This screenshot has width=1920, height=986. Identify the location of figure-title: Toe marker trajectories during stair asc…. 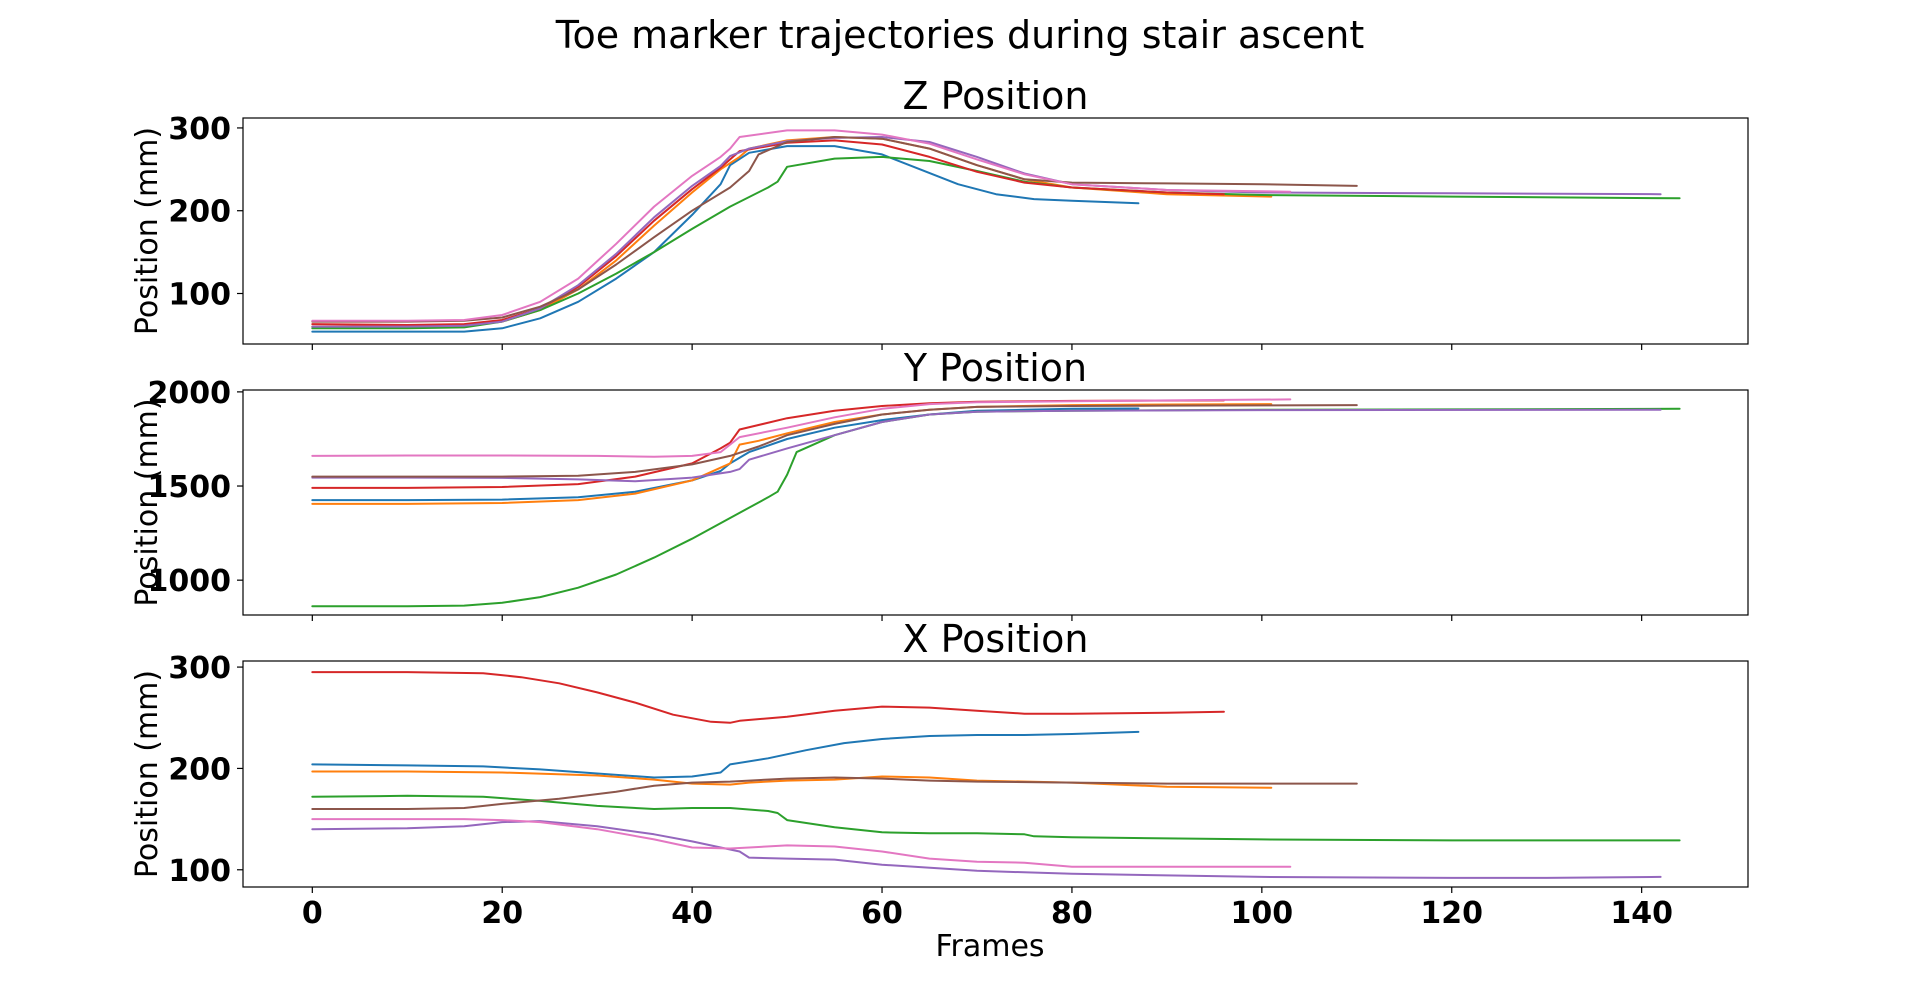
(960, 35).